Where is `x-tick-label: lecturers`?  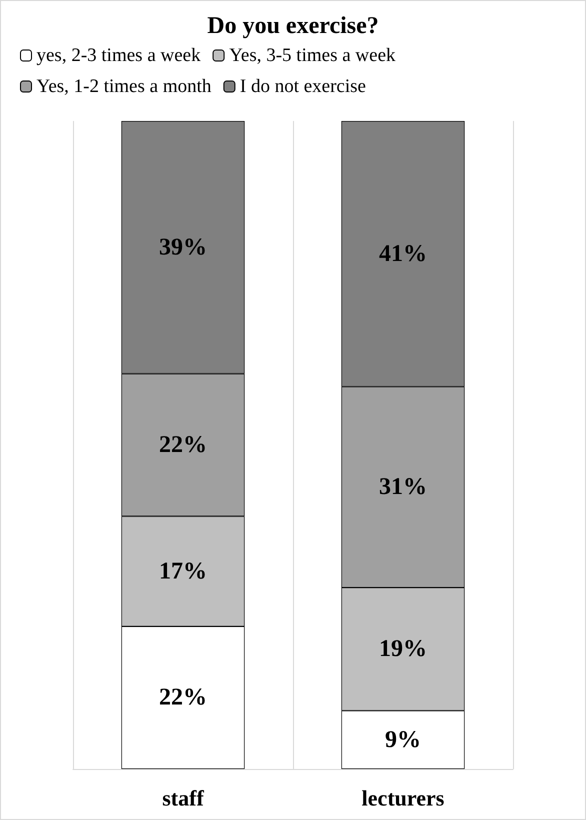
x-tick-label: lecturers is located at coordinates (403, 798).